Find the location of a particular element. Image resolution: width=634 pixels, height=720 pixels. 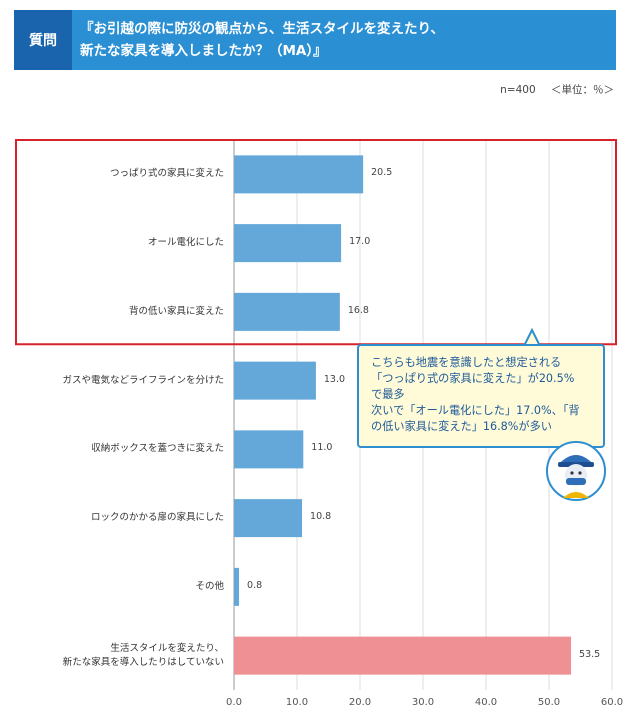

category-label: つっぱり式の家具に変えた is located at coordinates (119, 174).